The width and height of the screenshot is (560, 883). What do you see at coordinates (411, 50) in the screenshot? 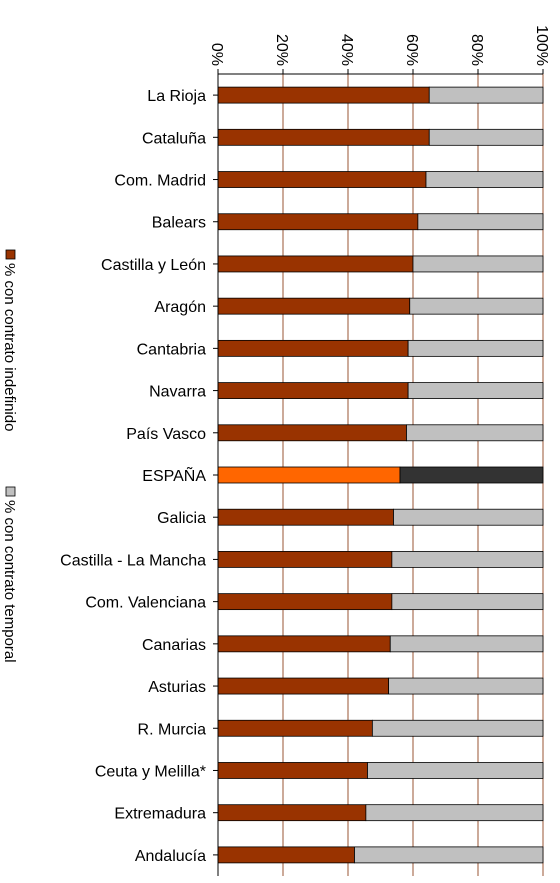
I see `x-tick-label: 60%` at bounding box center [411, 50].